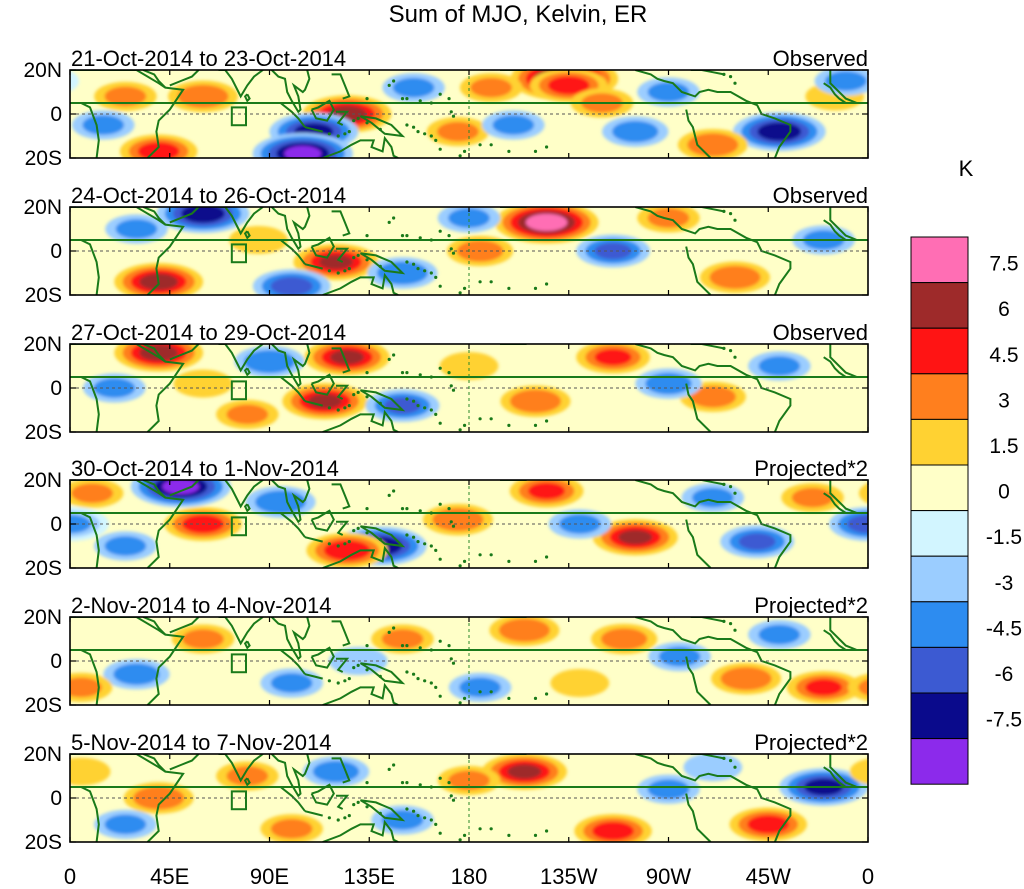 Image resolution: width=1024 pixels, height=889 pixels. Describe the element at coordinates (70, 876) in the screenshot. I see `x-tick-label: 0` at that location.